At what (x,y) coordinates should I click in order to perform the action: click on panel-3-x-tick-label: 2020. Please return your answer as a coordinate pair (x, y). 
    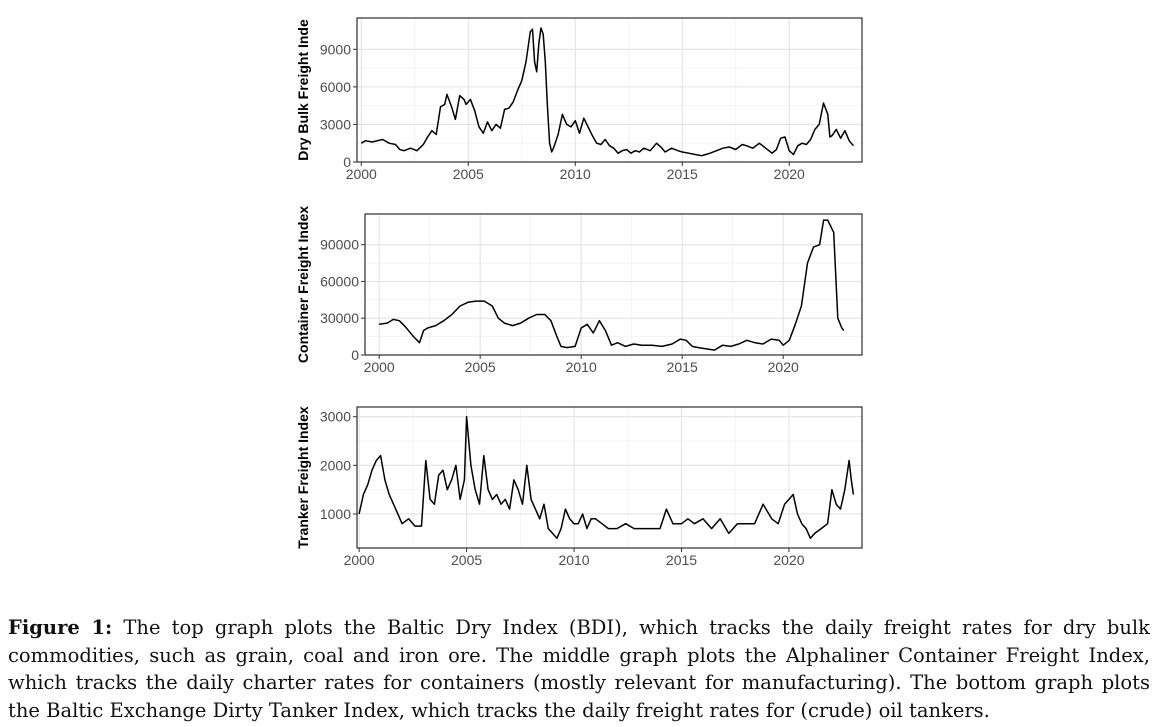
    Looking at the image, I should click on (788, 560).